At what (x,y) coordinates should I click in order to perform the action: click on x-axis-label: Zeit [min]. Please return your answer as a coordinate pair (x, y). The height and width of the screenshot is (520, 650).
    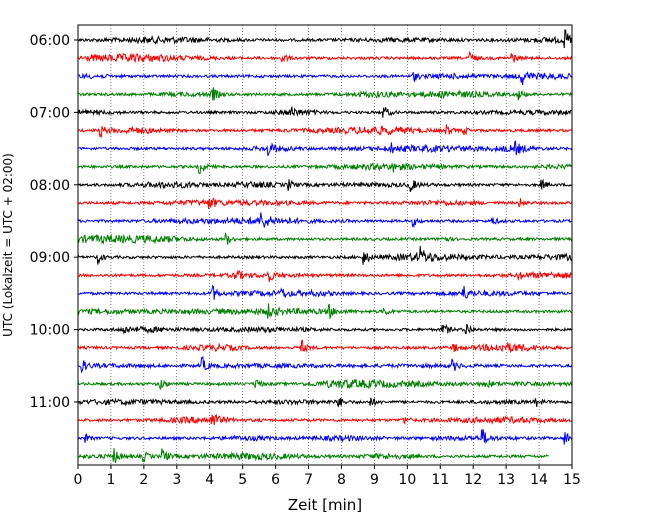
    Looking at the image, I should click on (325, 505).